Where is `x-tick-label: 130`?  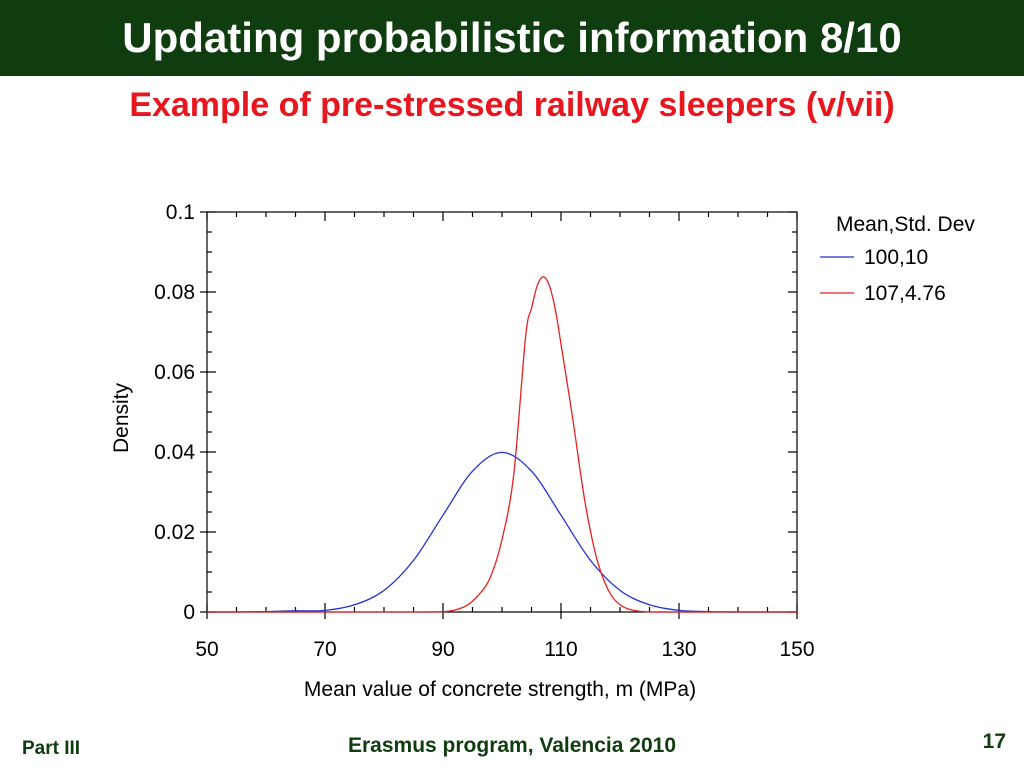
x-tick-label: 130 is located at coordinates (678, 649).